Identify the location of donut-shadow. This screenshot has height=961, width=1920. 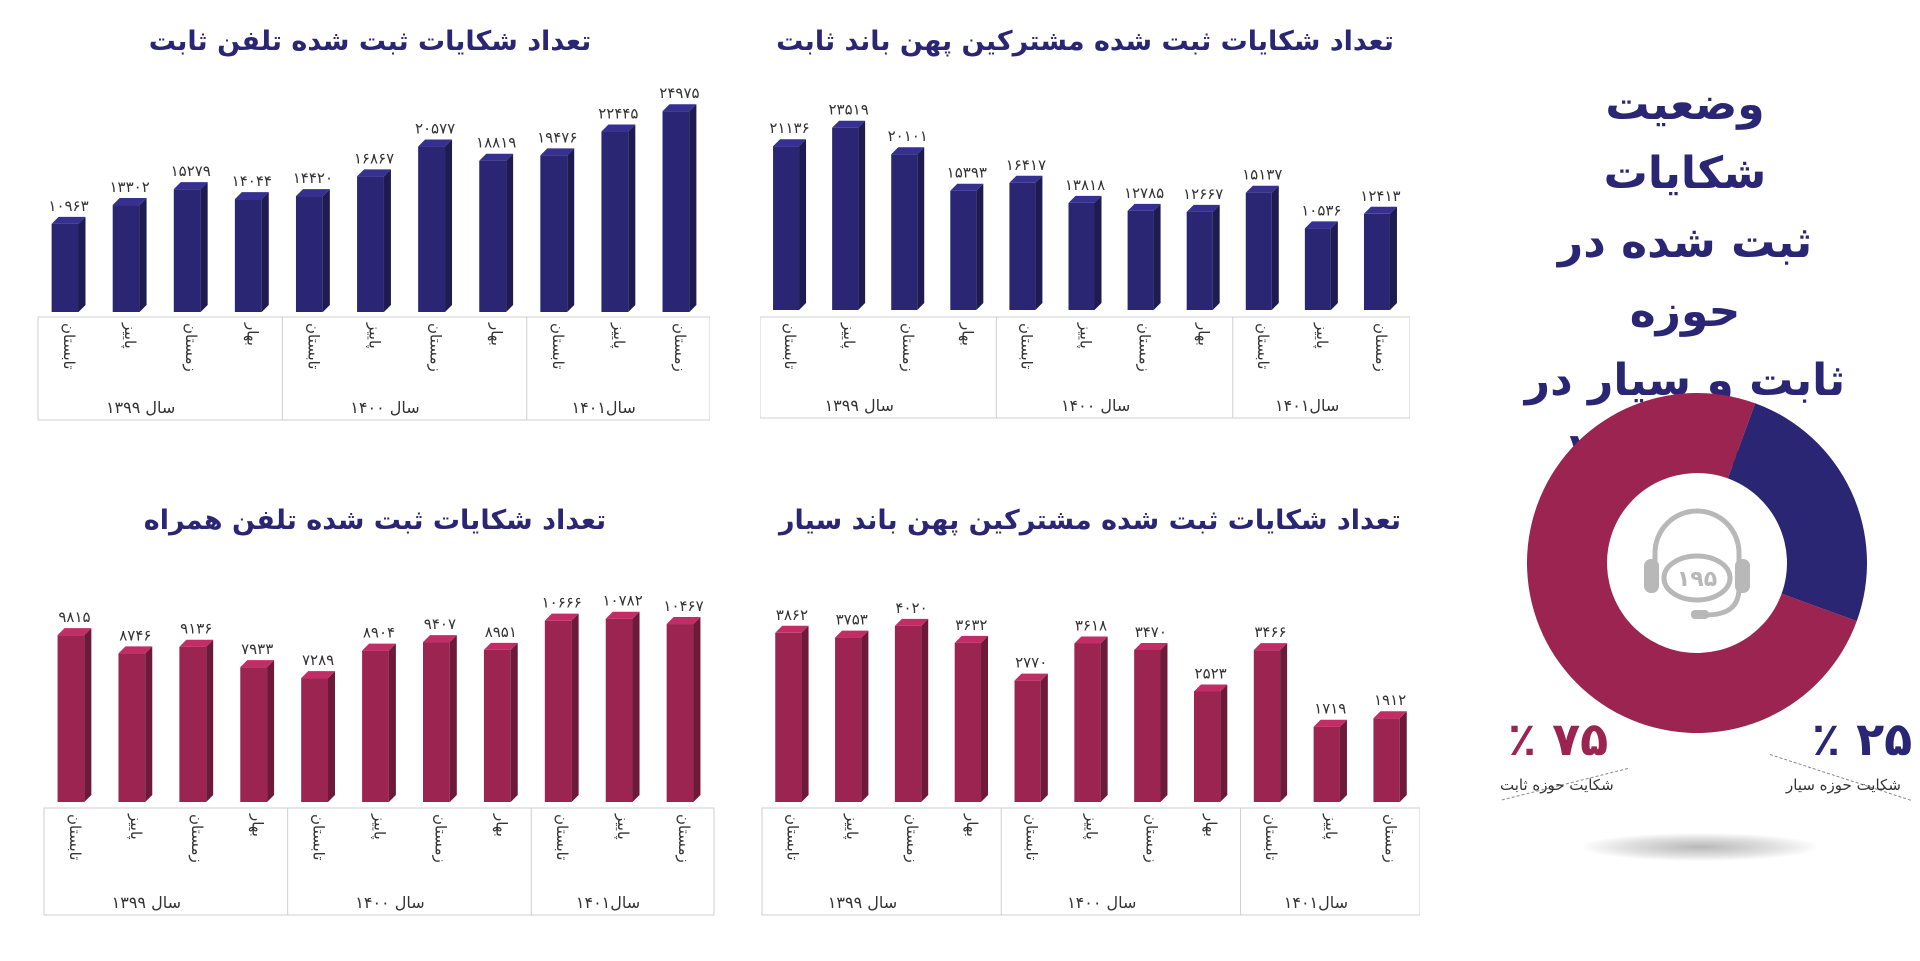
(1700, 847).